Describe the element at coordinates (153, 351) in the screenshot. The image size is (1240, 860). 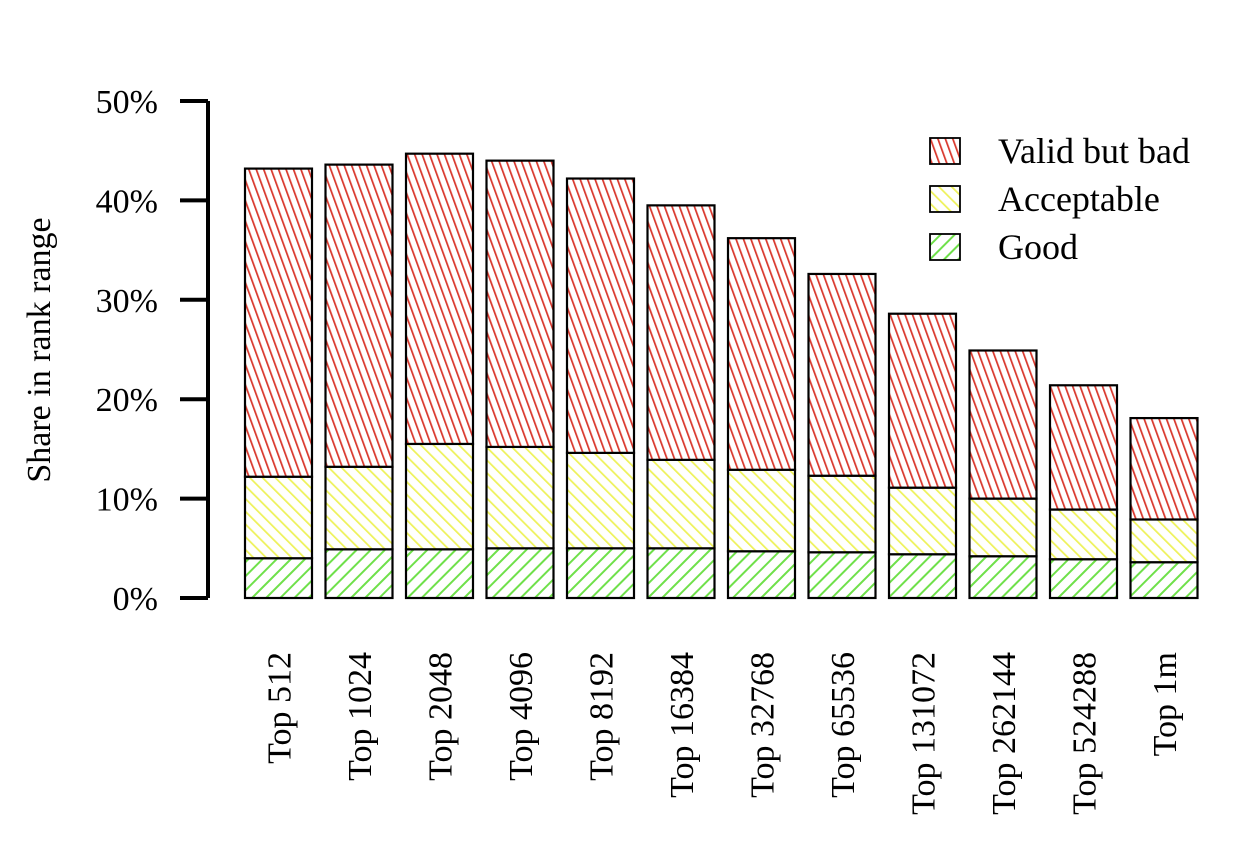
I see `y-axis: 0% 10% 20% 30% 40% 50%` at that location.